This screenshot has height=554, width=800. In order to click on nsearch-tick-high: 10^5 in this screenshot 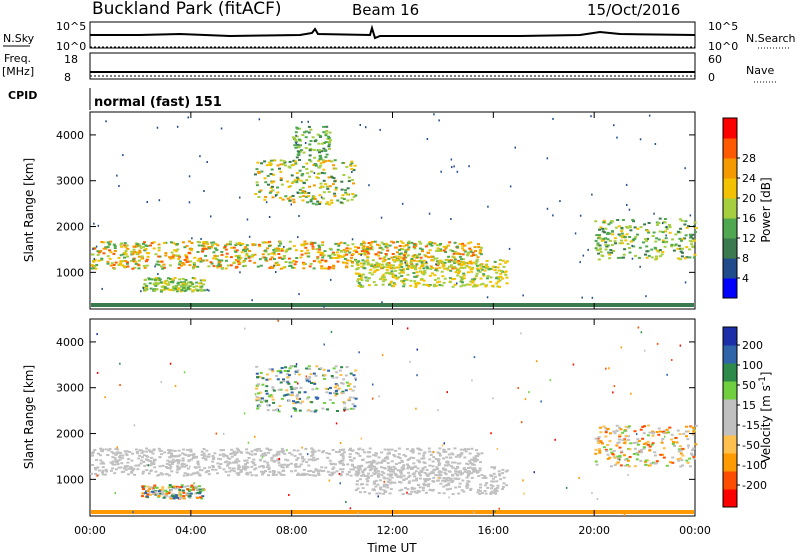, I will do `click(723, 26)`.